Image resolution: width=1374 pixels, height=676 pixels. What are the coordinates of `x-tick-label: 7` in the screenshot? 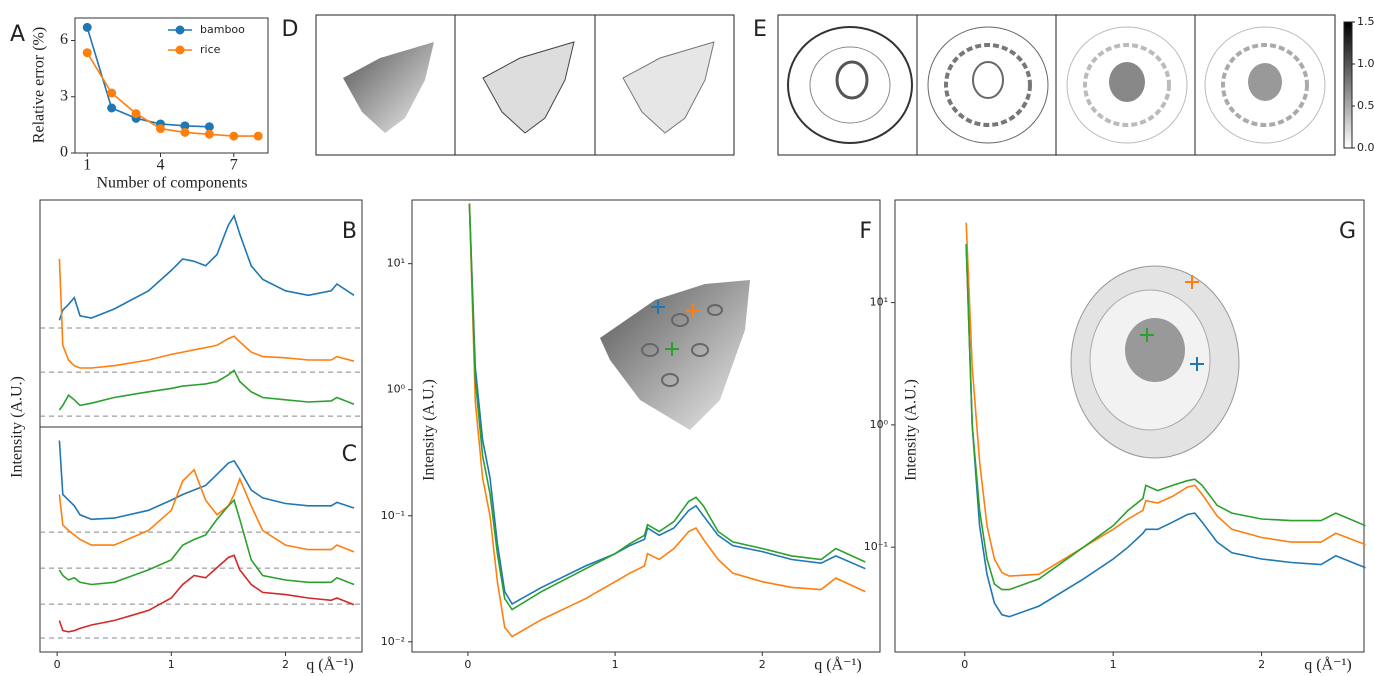 It's located at (234, 165).